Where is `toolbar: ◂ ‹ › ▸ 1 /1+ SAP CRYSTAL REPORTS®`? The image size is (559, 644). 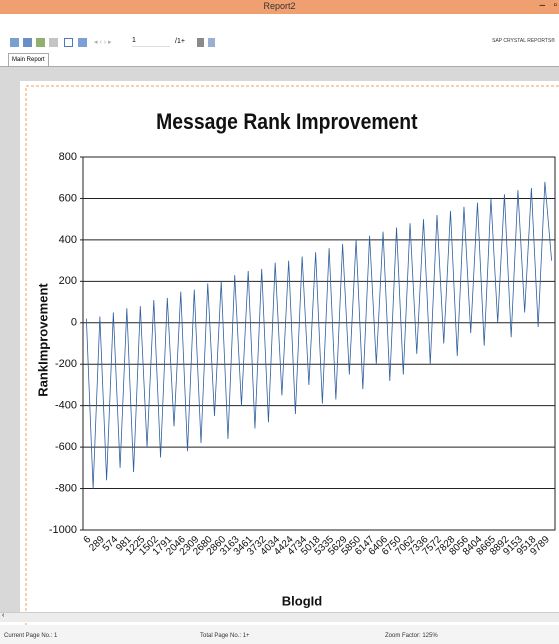 toolbar: ◂ ‹ › ▸ 1 /1+ SAP CRYSTAL REPORTS® is located at coordinates (279, 31).